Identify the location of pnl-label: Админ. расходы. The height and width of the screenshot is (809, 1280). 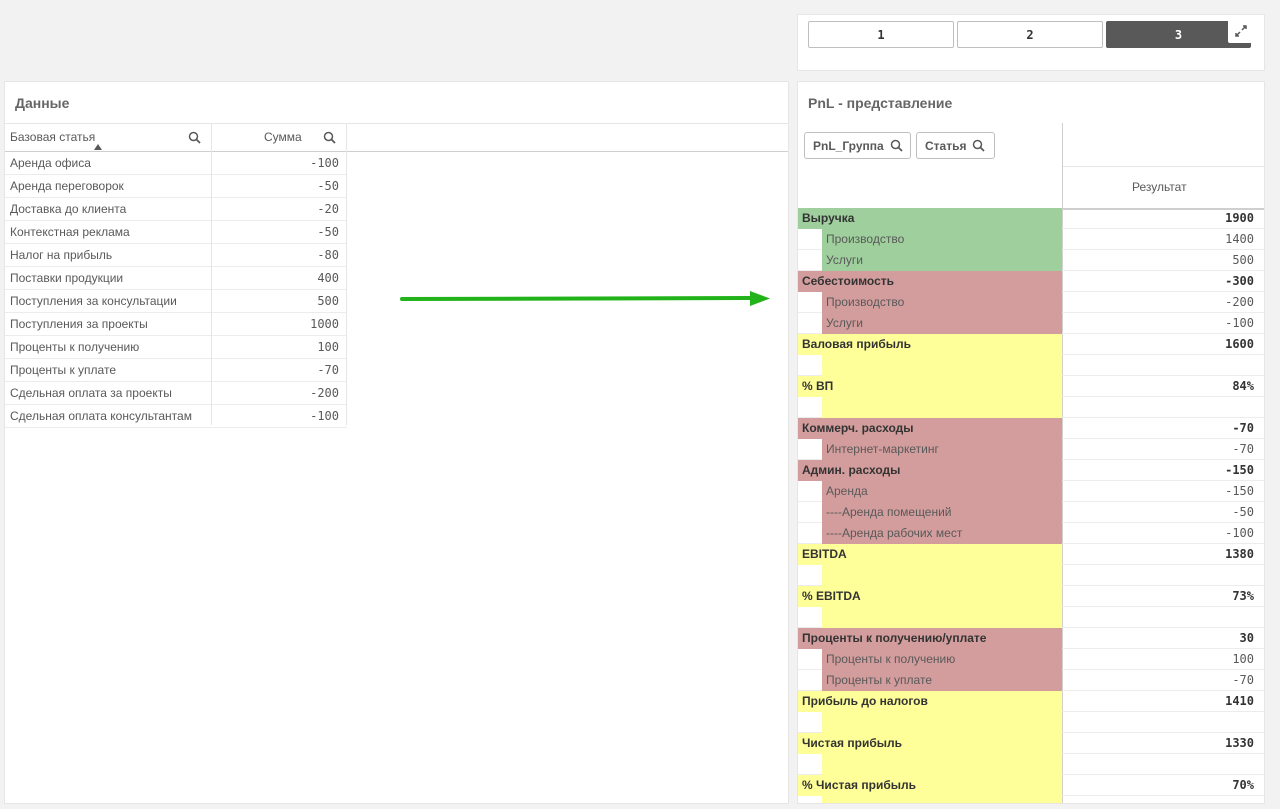
(930, 470).